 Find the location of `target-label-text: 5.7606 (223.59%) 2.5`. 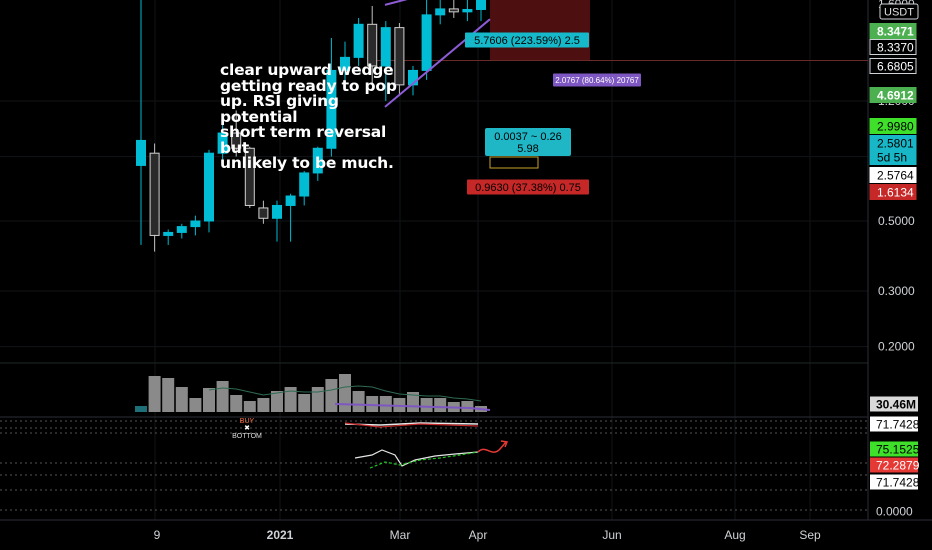

target-label-text: 5.7606 (223.59%) 2.5 is located at coordinates (527, 41).